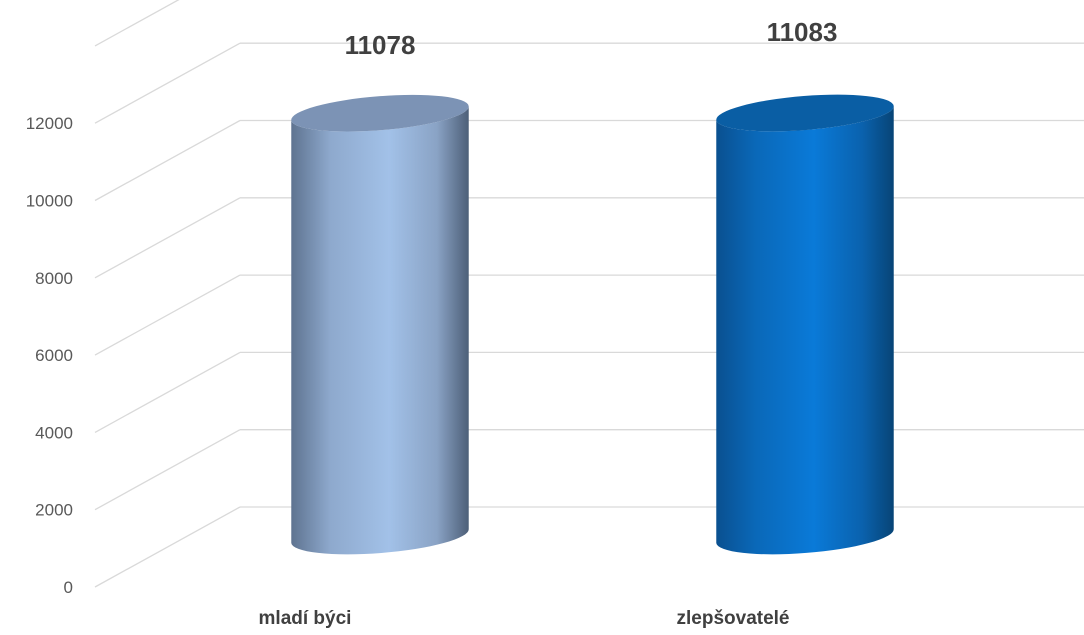 The image size is (1084, 635). Describe the element at coordinates (49, 123) in the screenshot. I see `y-tick-label: 12000` at that location.